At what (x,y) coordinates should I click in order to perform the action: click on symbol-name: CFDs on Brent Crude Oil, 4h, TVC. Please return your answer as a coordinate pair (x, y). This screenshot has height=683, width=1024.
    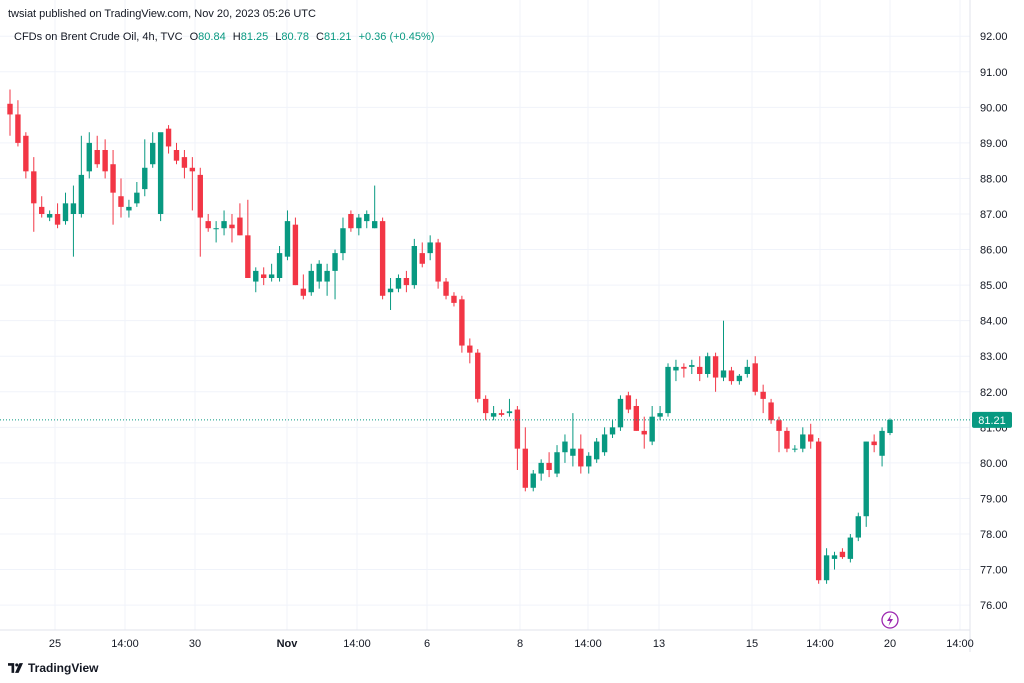
    Looking at the image, I should click on (98, 37).